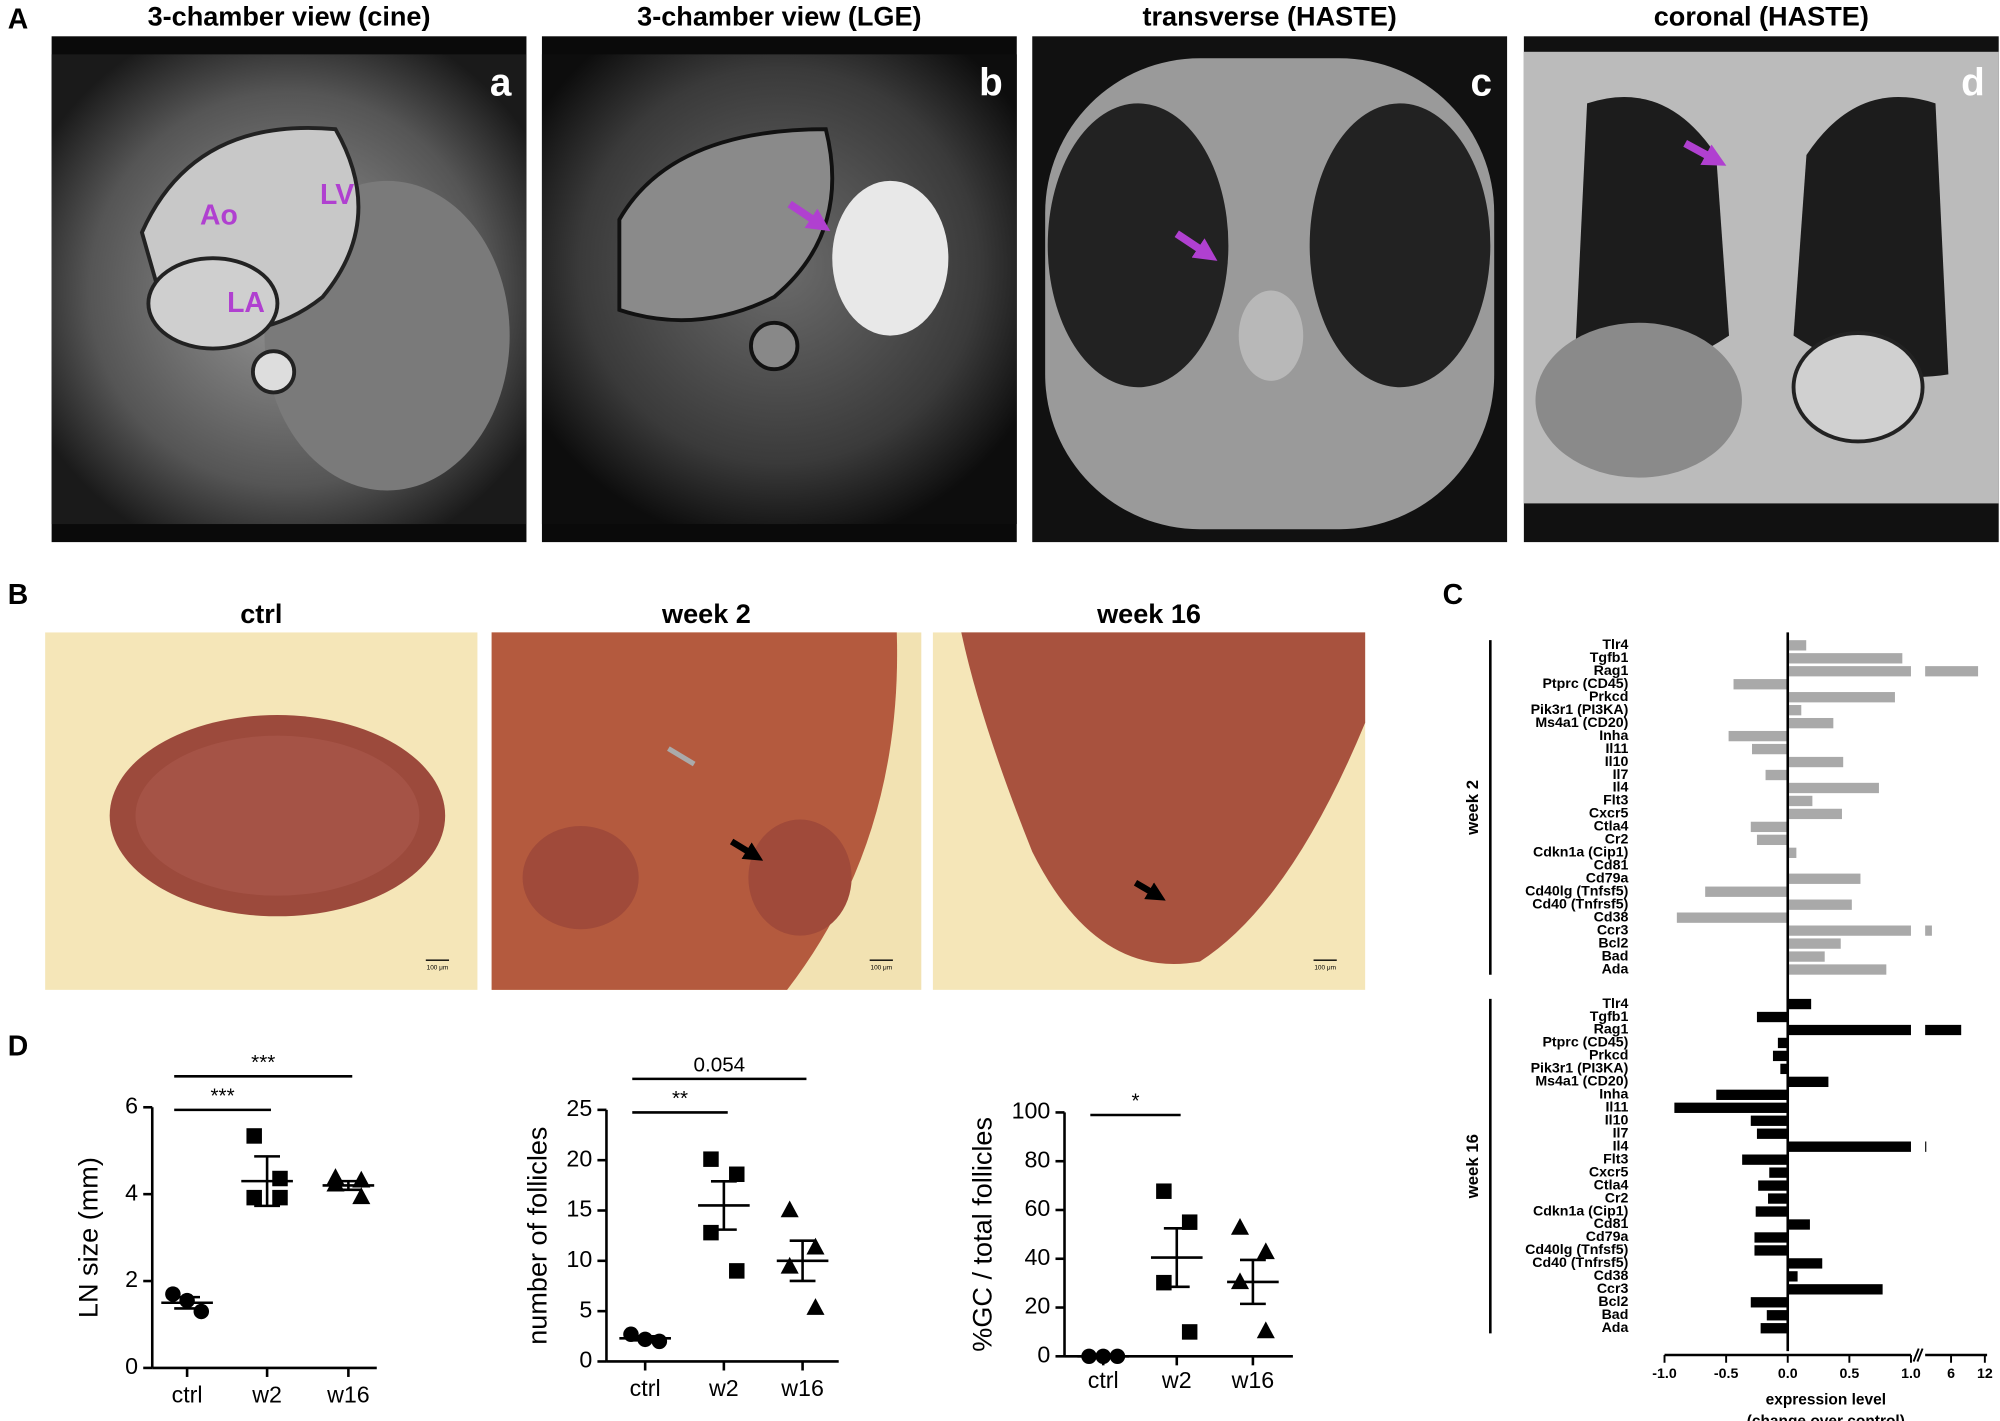  I want to click on image-title: transverse (HASTE), so click(1270, 15).